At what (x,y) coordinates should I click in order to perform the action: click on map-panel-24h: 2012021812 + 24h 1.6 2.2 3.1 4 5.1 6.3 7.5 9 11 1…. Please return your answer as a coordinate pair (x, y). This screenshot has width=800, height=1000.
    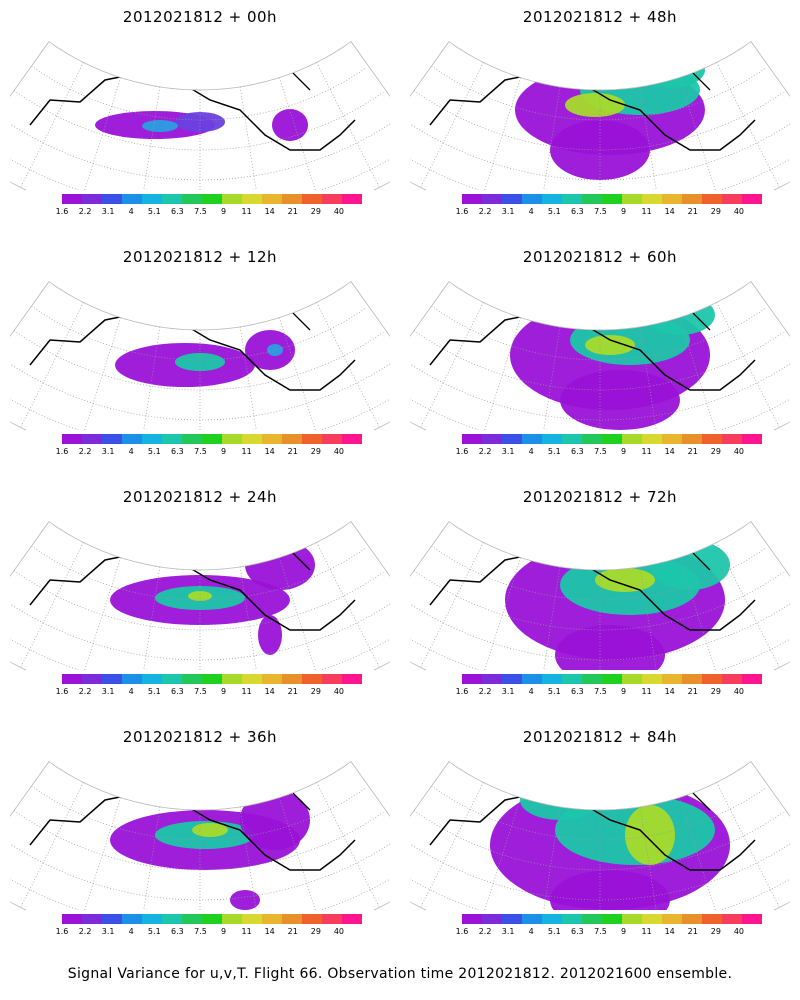
    Looking at the image, I should click on (200, 599).